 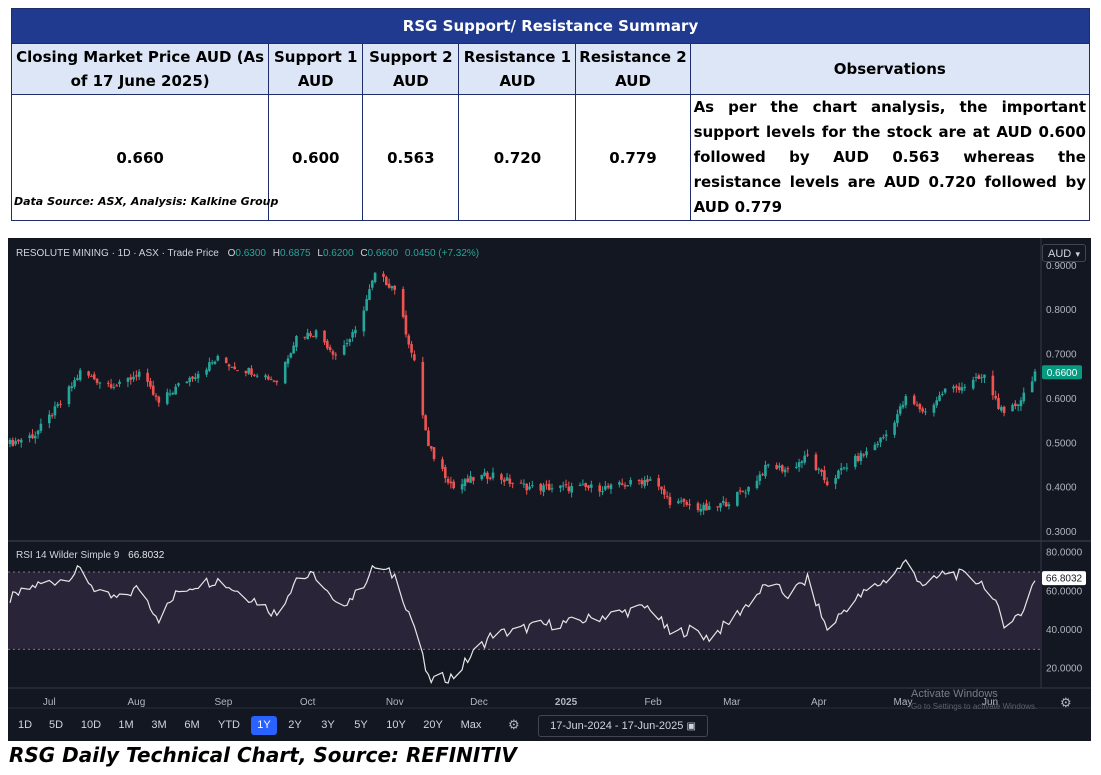 What do you see at coordinates (25, 725) in the screenshot?
I see `timeframe-button-1d: 1D` at bounding box center [25, 725].